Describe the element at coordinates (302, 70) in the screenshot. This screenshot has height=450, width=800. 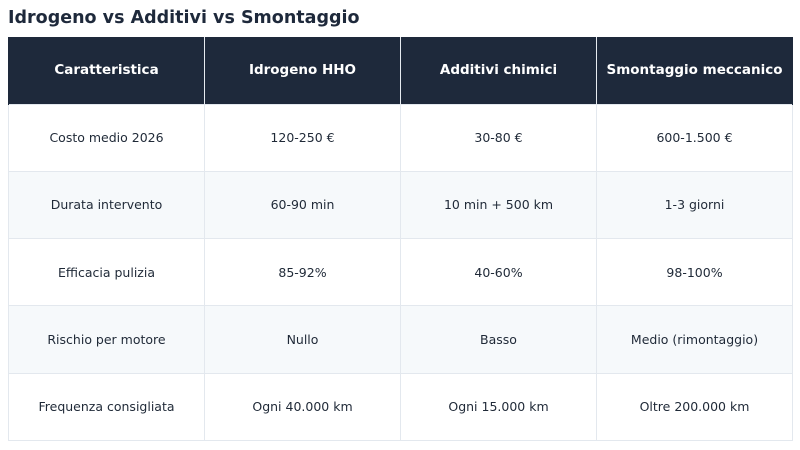
I see `column-header-idrogeno-hho: Idrogeno HHO` at that location.